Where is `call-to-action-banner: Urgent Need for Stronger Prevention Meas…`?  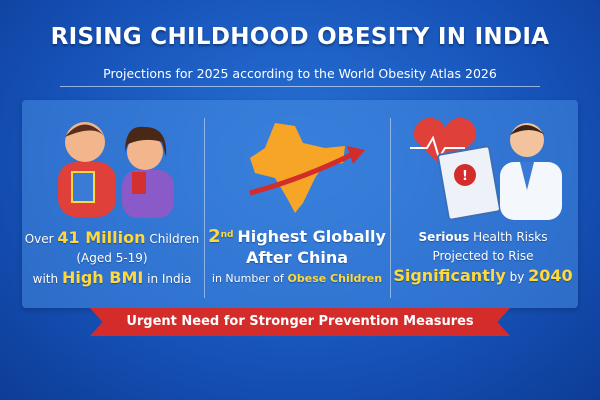
call-to-action-banner: Urgent Need for Stronger Prevention Meas… is located at coordinates (300, 322).